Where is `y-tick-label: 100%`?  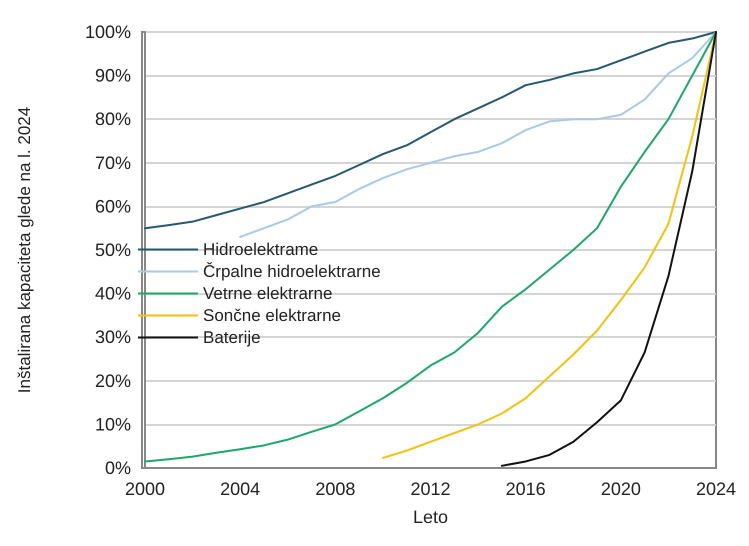
y-tick-label: 100% is located at coordinates (107, 32).